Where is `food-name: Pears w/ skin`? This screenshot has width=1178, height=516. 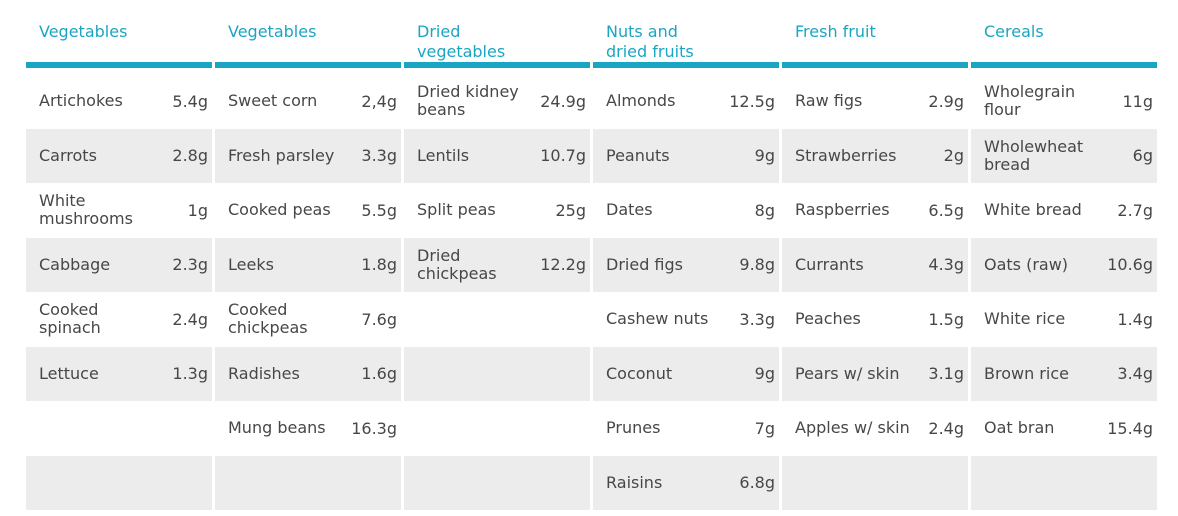
food-name: Pears w/ skin is located at coordinates (847, 373).